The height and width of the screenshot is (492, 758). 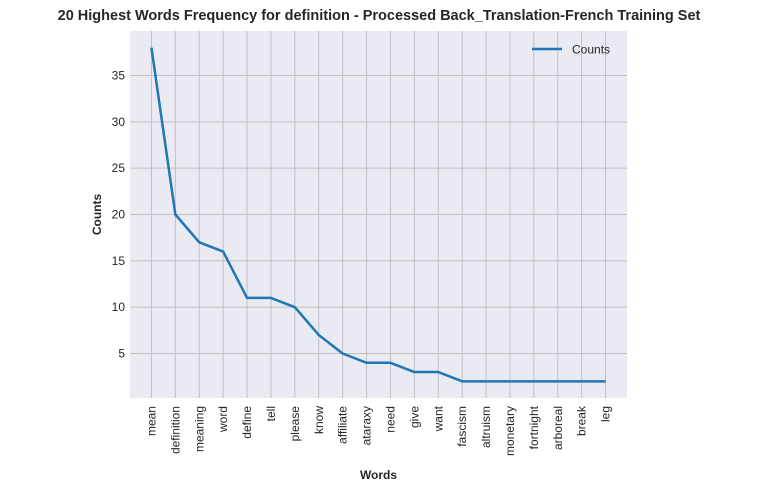 What do you see at coordinates (414, 417) in the screenshot?
I see `x-tick-label: give` at bounding box center [414, 417].